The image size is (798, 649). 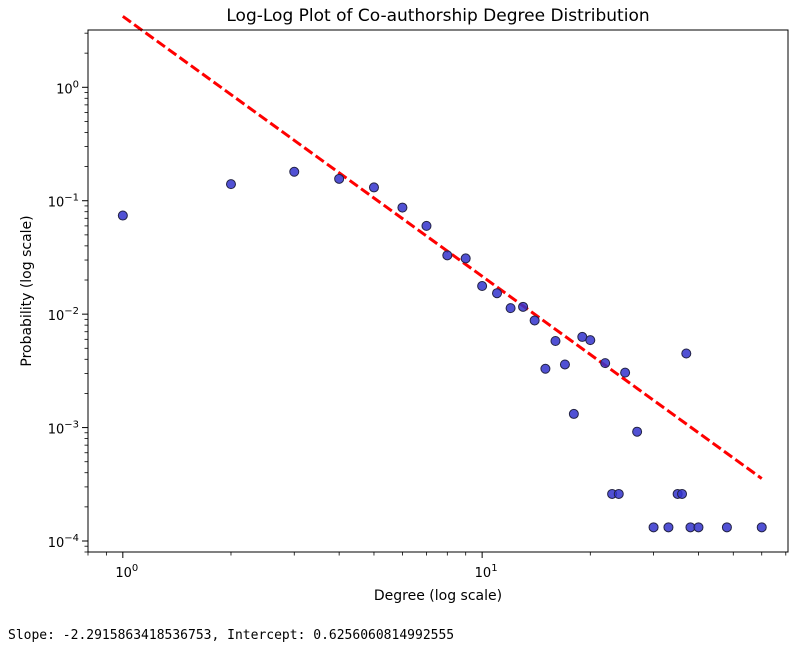 What do you see at coordinates (486, 572) in the screenshot?
I see `x-tick-label: 10¹` at bounding box center [486, 572].